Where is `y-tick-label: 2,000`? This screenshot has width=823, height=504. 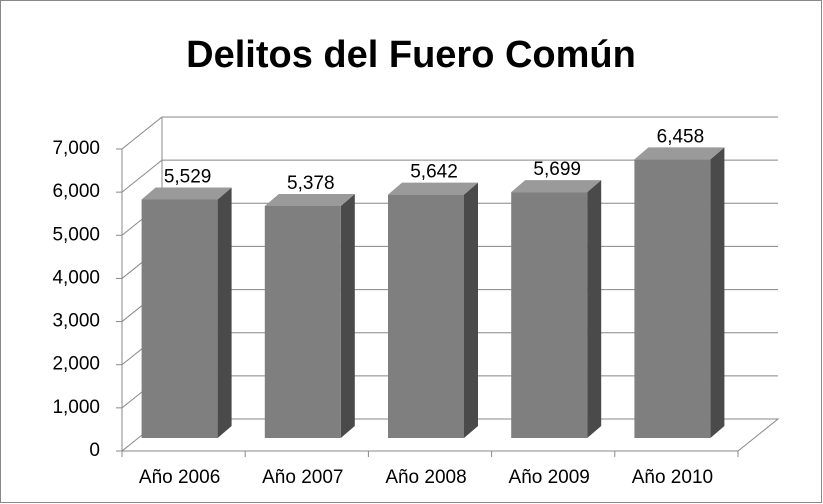
y-tick-label: 2,000 is located at coordinates (76, 364).